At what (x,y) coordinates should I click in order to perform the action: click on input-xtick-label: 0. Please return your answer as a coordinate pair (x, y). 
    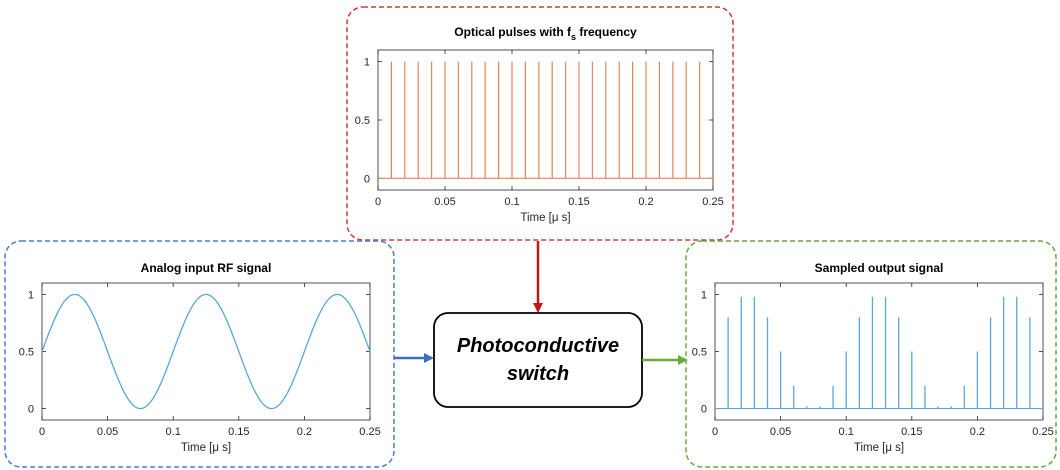
    Looking at the image, I should click on (42, 432).